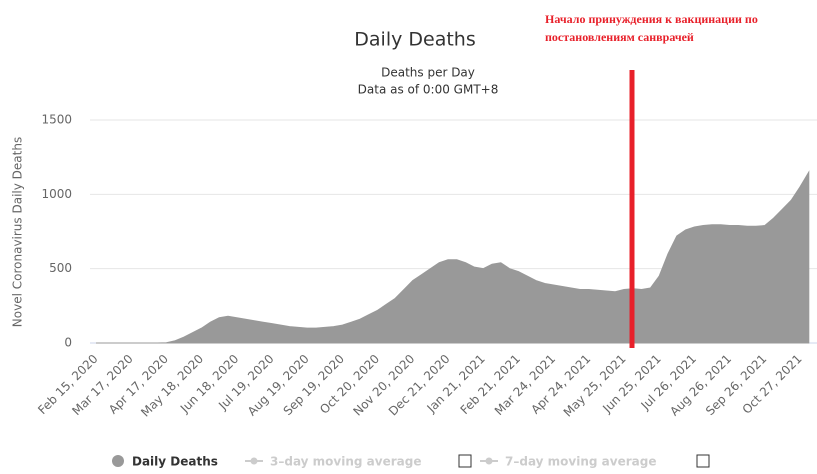 The height and width of the screenshot is (474, 817). What do you see at coordinates (700, 385) in the screenshot?
I see `x-tick-label: Aug 26, 2021` at bounding box center [700, 385].